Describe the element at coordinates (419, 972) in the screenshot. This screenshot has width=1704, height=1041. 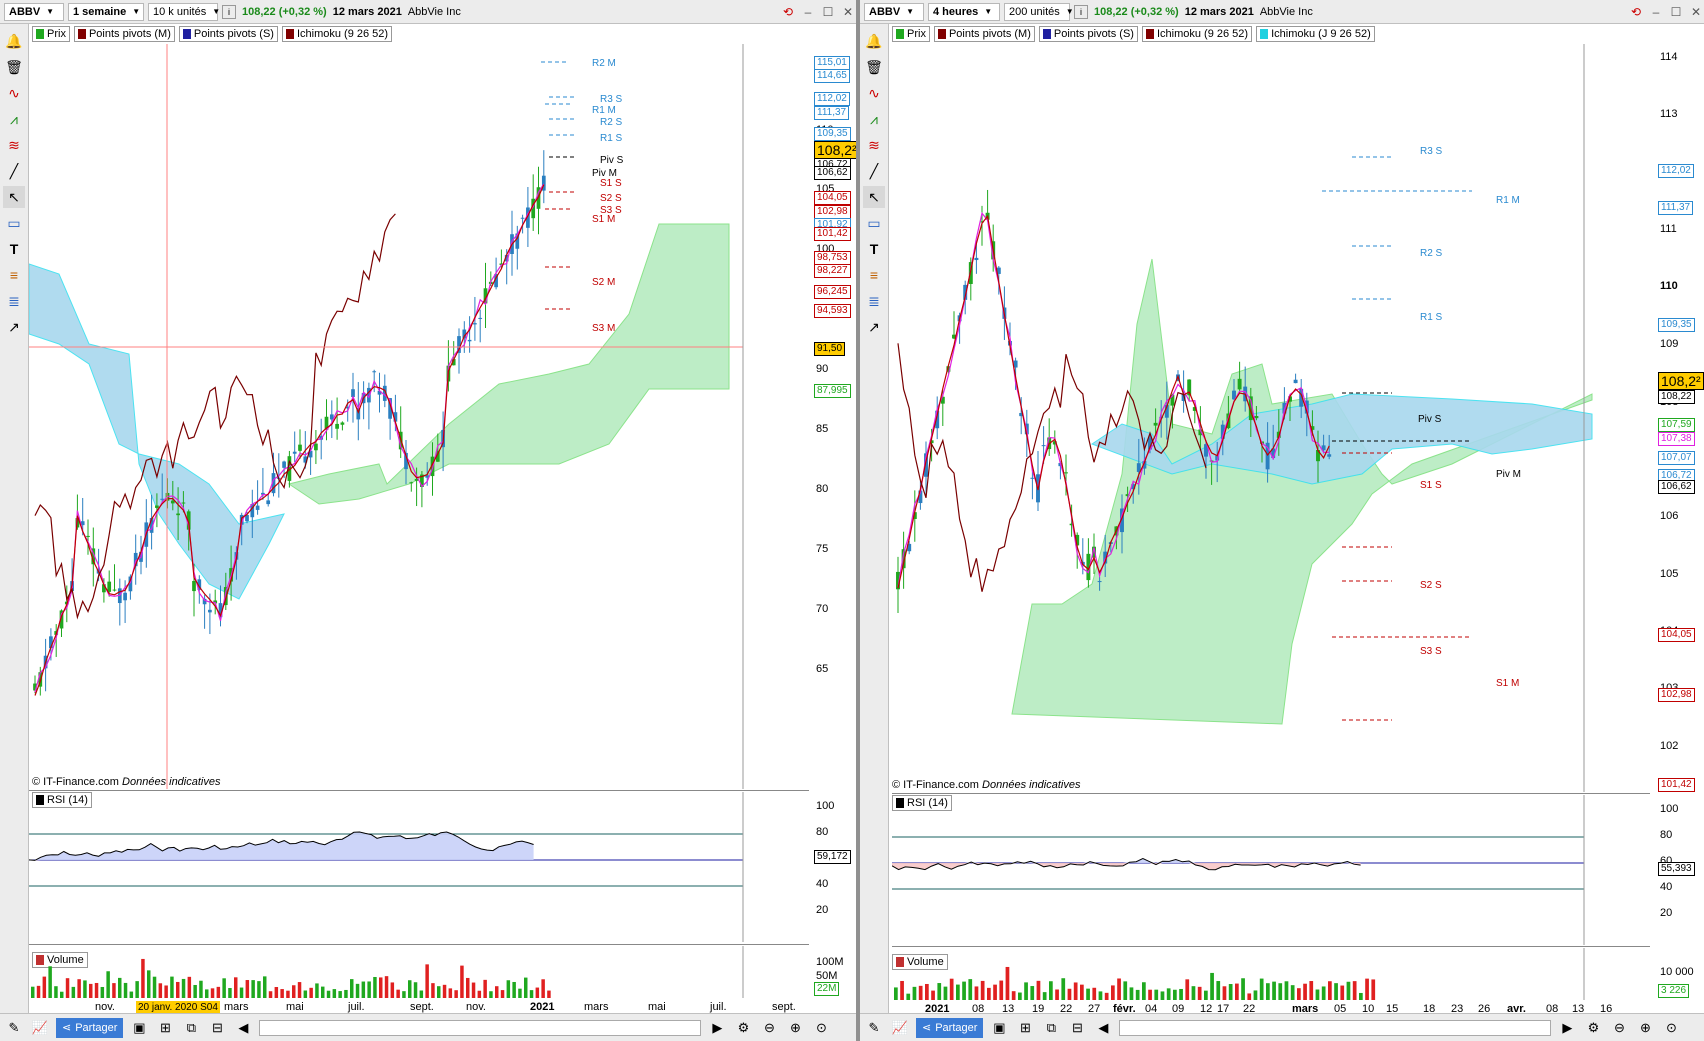
I see `left-volume-chart` at that location.